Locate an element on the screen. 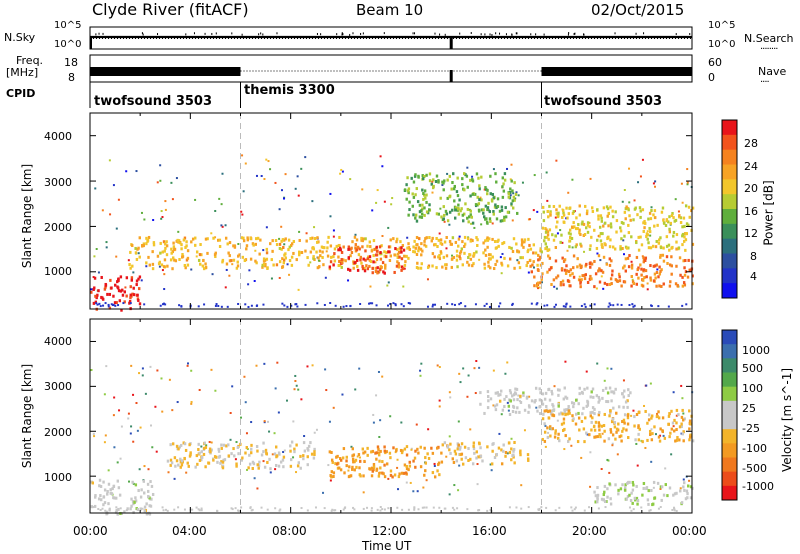  freq-tick-low: 8 is located at coordinates (71, 77).